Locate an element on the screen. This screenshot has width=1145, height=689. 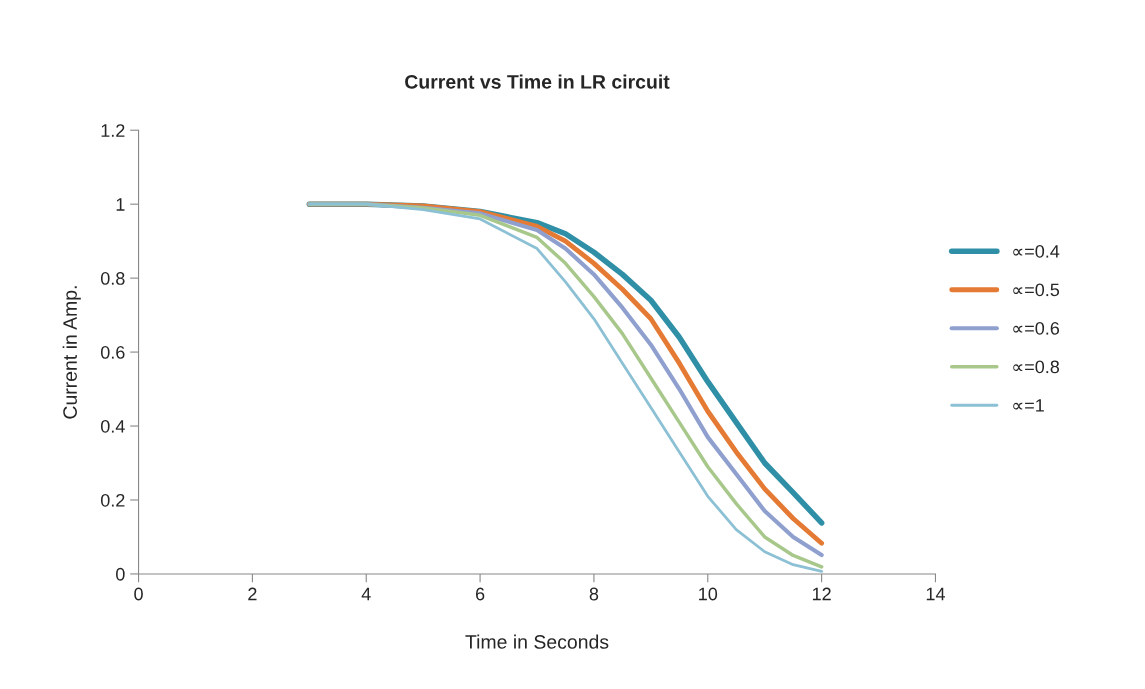
legend-label: ∝=0.8 is located at coordinates (1036, 367).